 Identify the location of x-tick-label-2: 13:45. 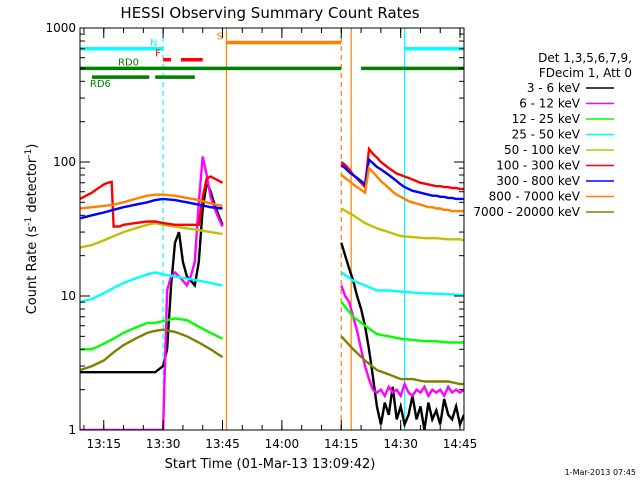
(222, 444).